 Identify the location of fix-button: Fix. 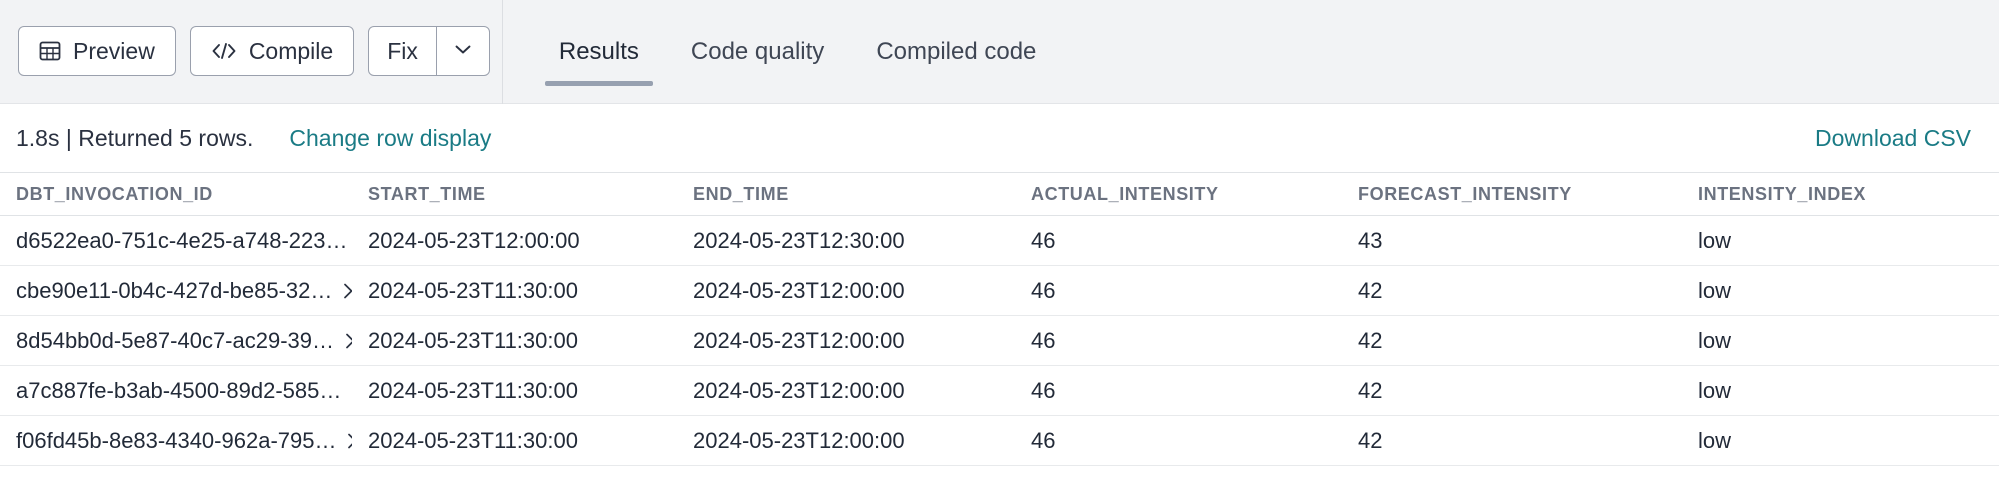
(403, 51).